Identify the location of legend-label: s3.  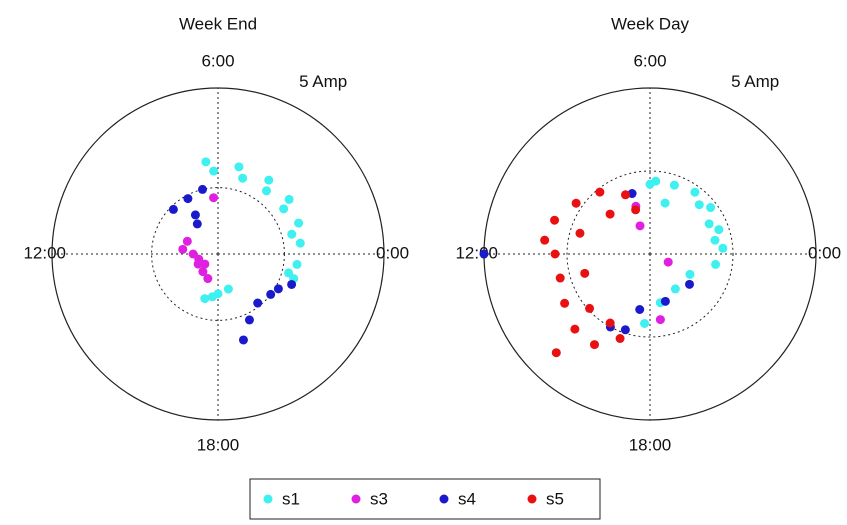
(379, 498).